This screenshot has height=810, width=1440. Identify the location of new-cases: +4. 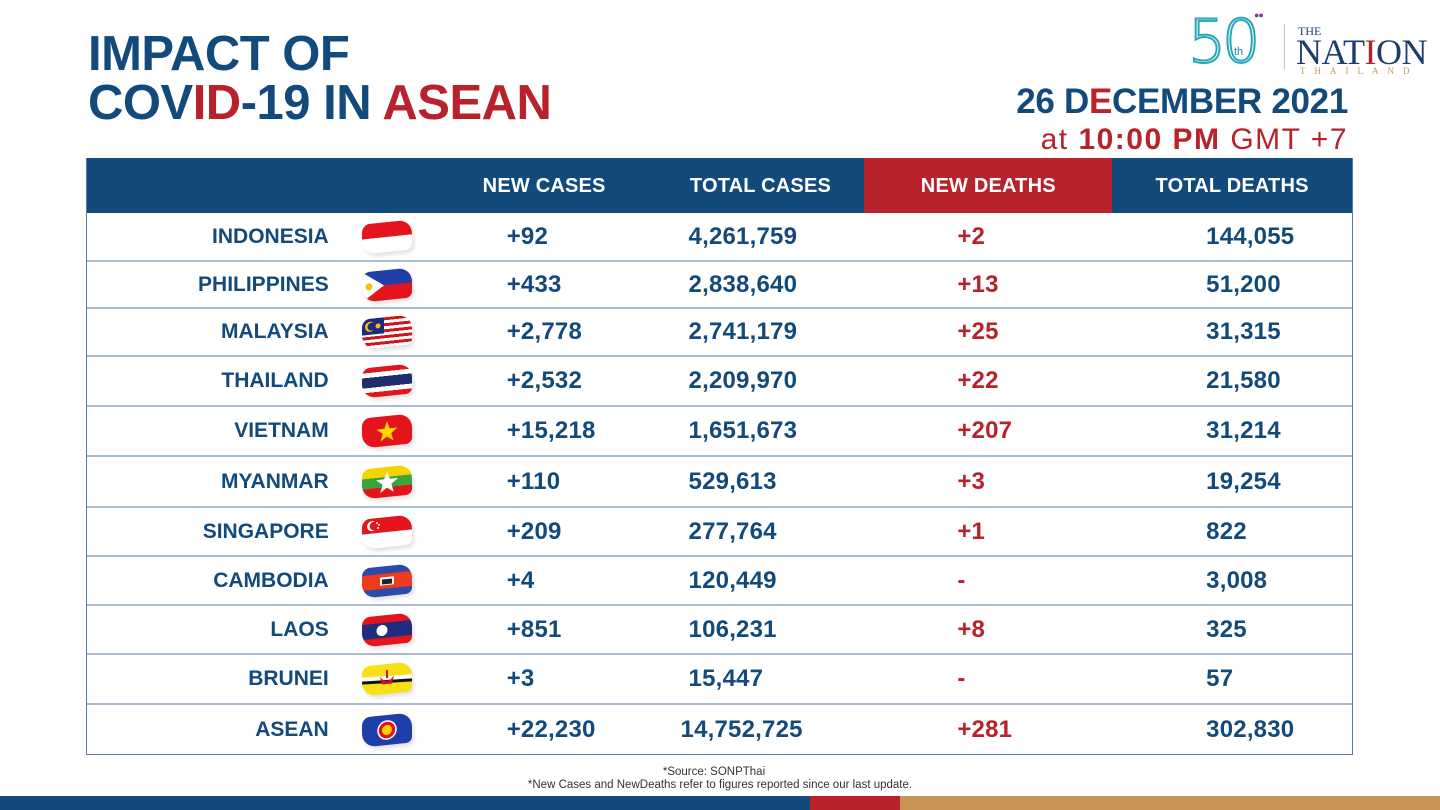
(520, 580).